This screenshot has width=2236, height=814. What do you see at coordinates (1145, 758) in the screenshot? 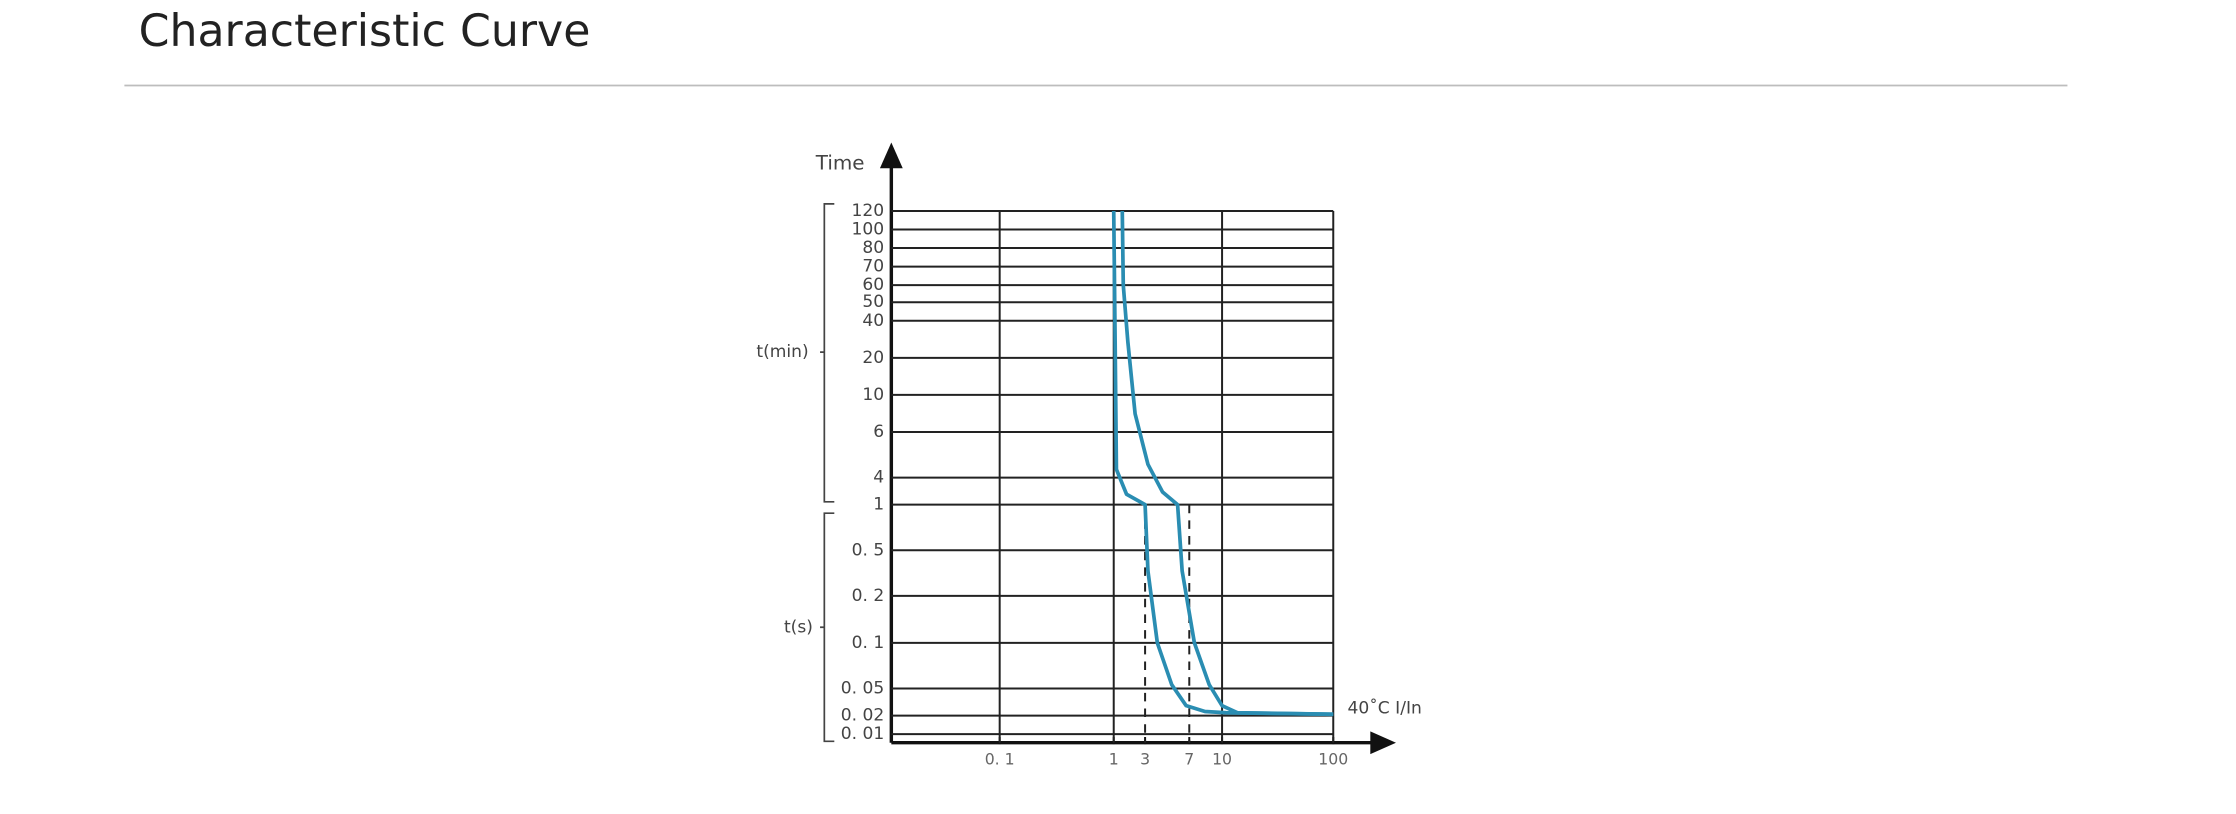
I see `x-tick-label: 3` at bounding box center [1145, 758].